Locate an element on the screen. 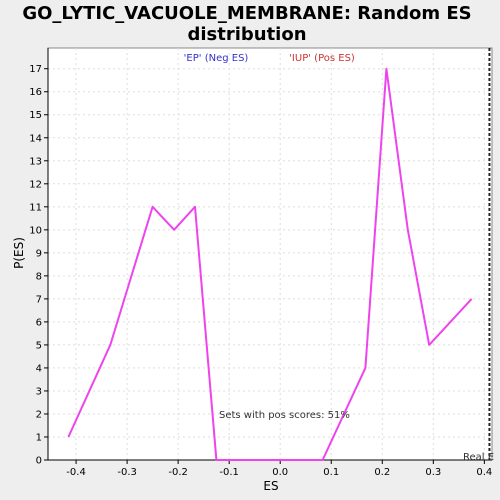  y-tick-label: 16 is located at coordinates (35, 92).